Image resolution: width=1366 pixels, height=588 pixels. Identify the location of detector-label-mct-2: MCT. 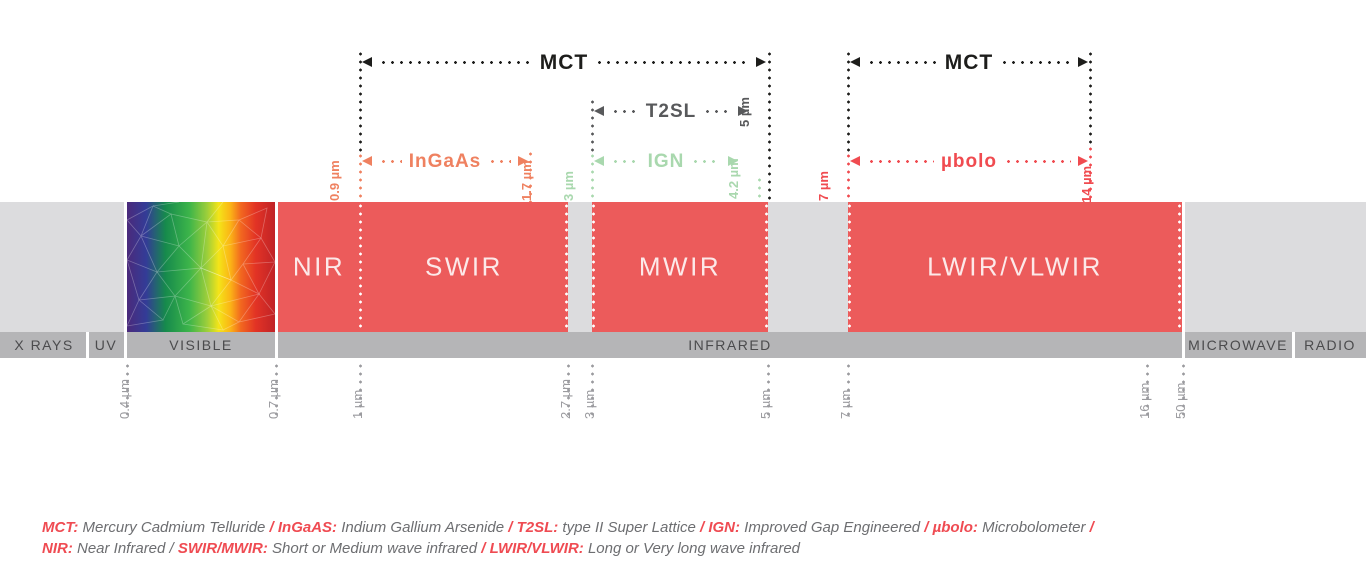
(969, 62).